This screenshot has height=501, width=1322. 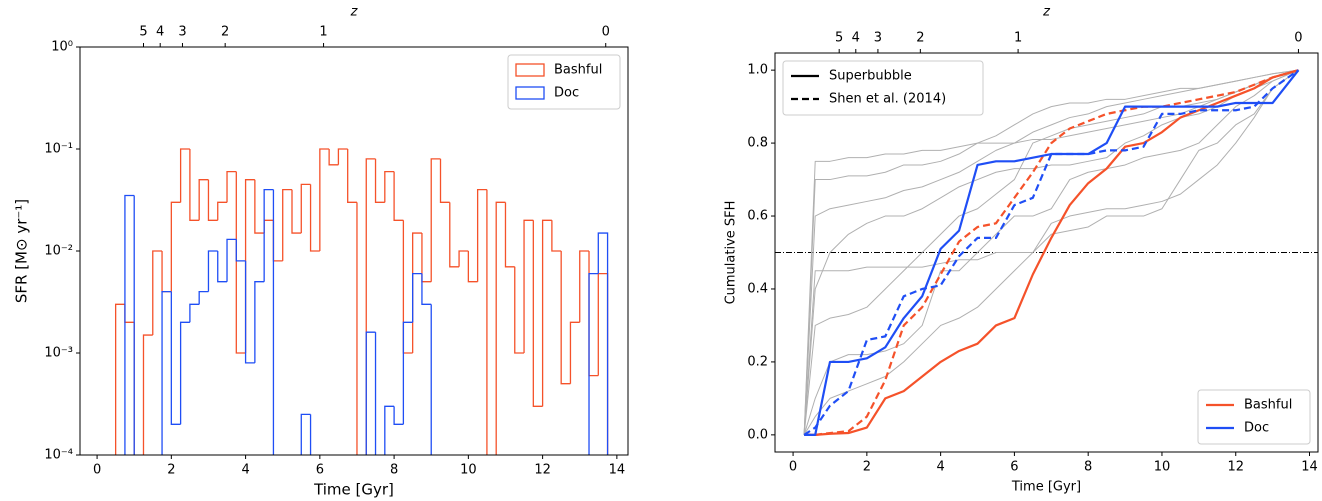 I want to click on legend-label: Shen et al. (2014), so click(x=887, y=99).